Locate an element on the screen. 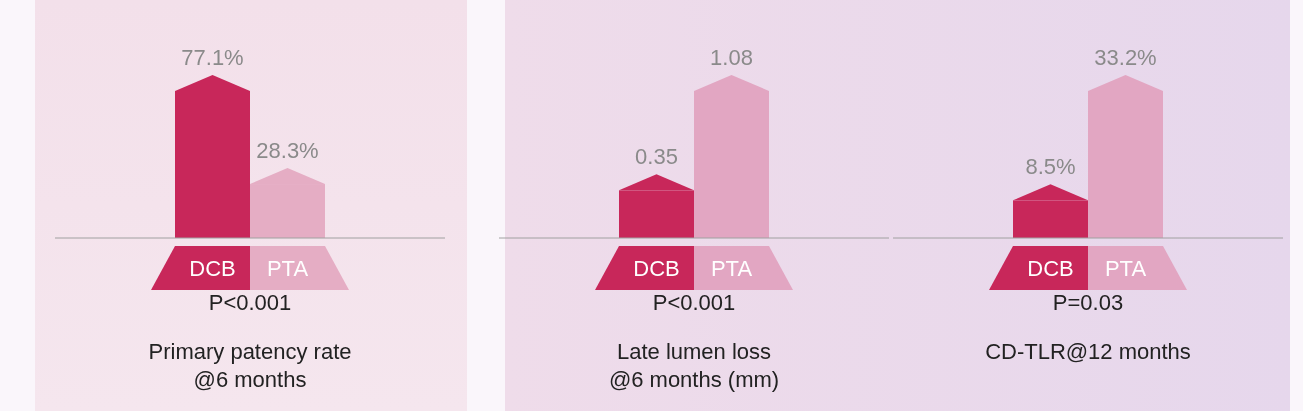 Image resolution: width=1303 pixels, height=411 pixels. text: CD-TLR@12 months is located at coordinates (1088, 352).